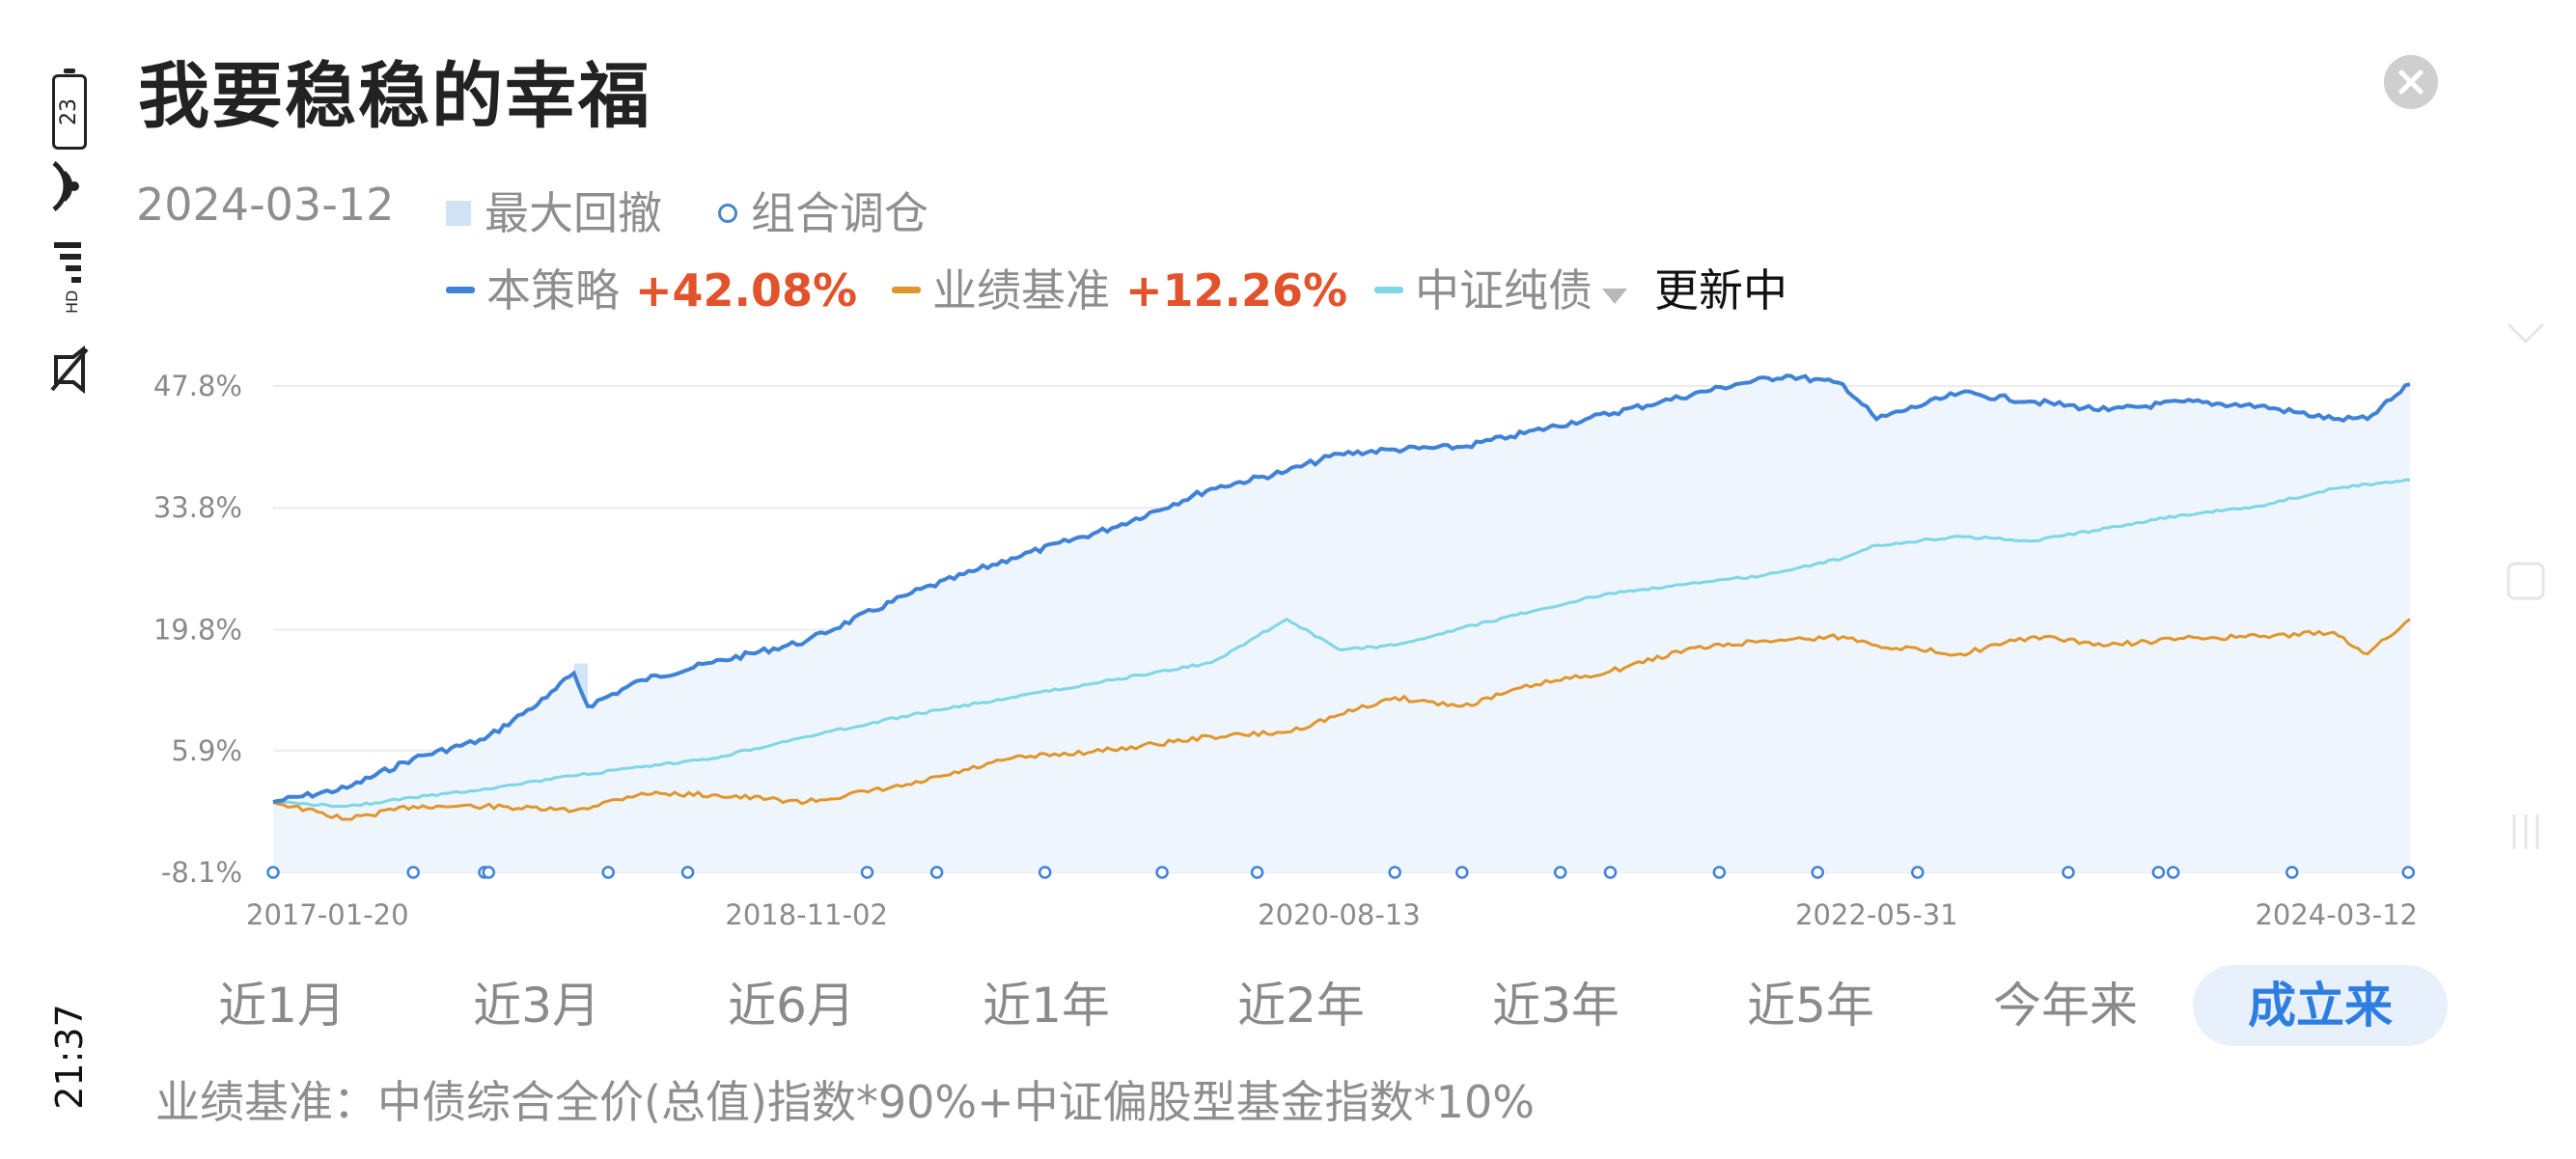 The height and width of the screenshot is (1159, 2576). I want to click on y-tick-label: 47.8%, so click(197, 386).